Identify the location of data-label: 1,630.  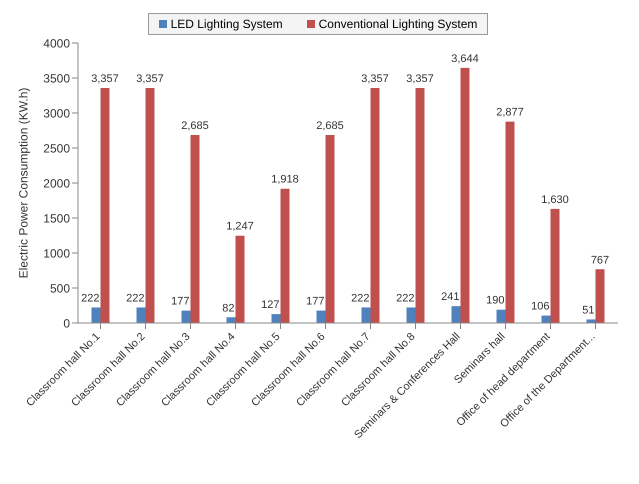
(555, 200).